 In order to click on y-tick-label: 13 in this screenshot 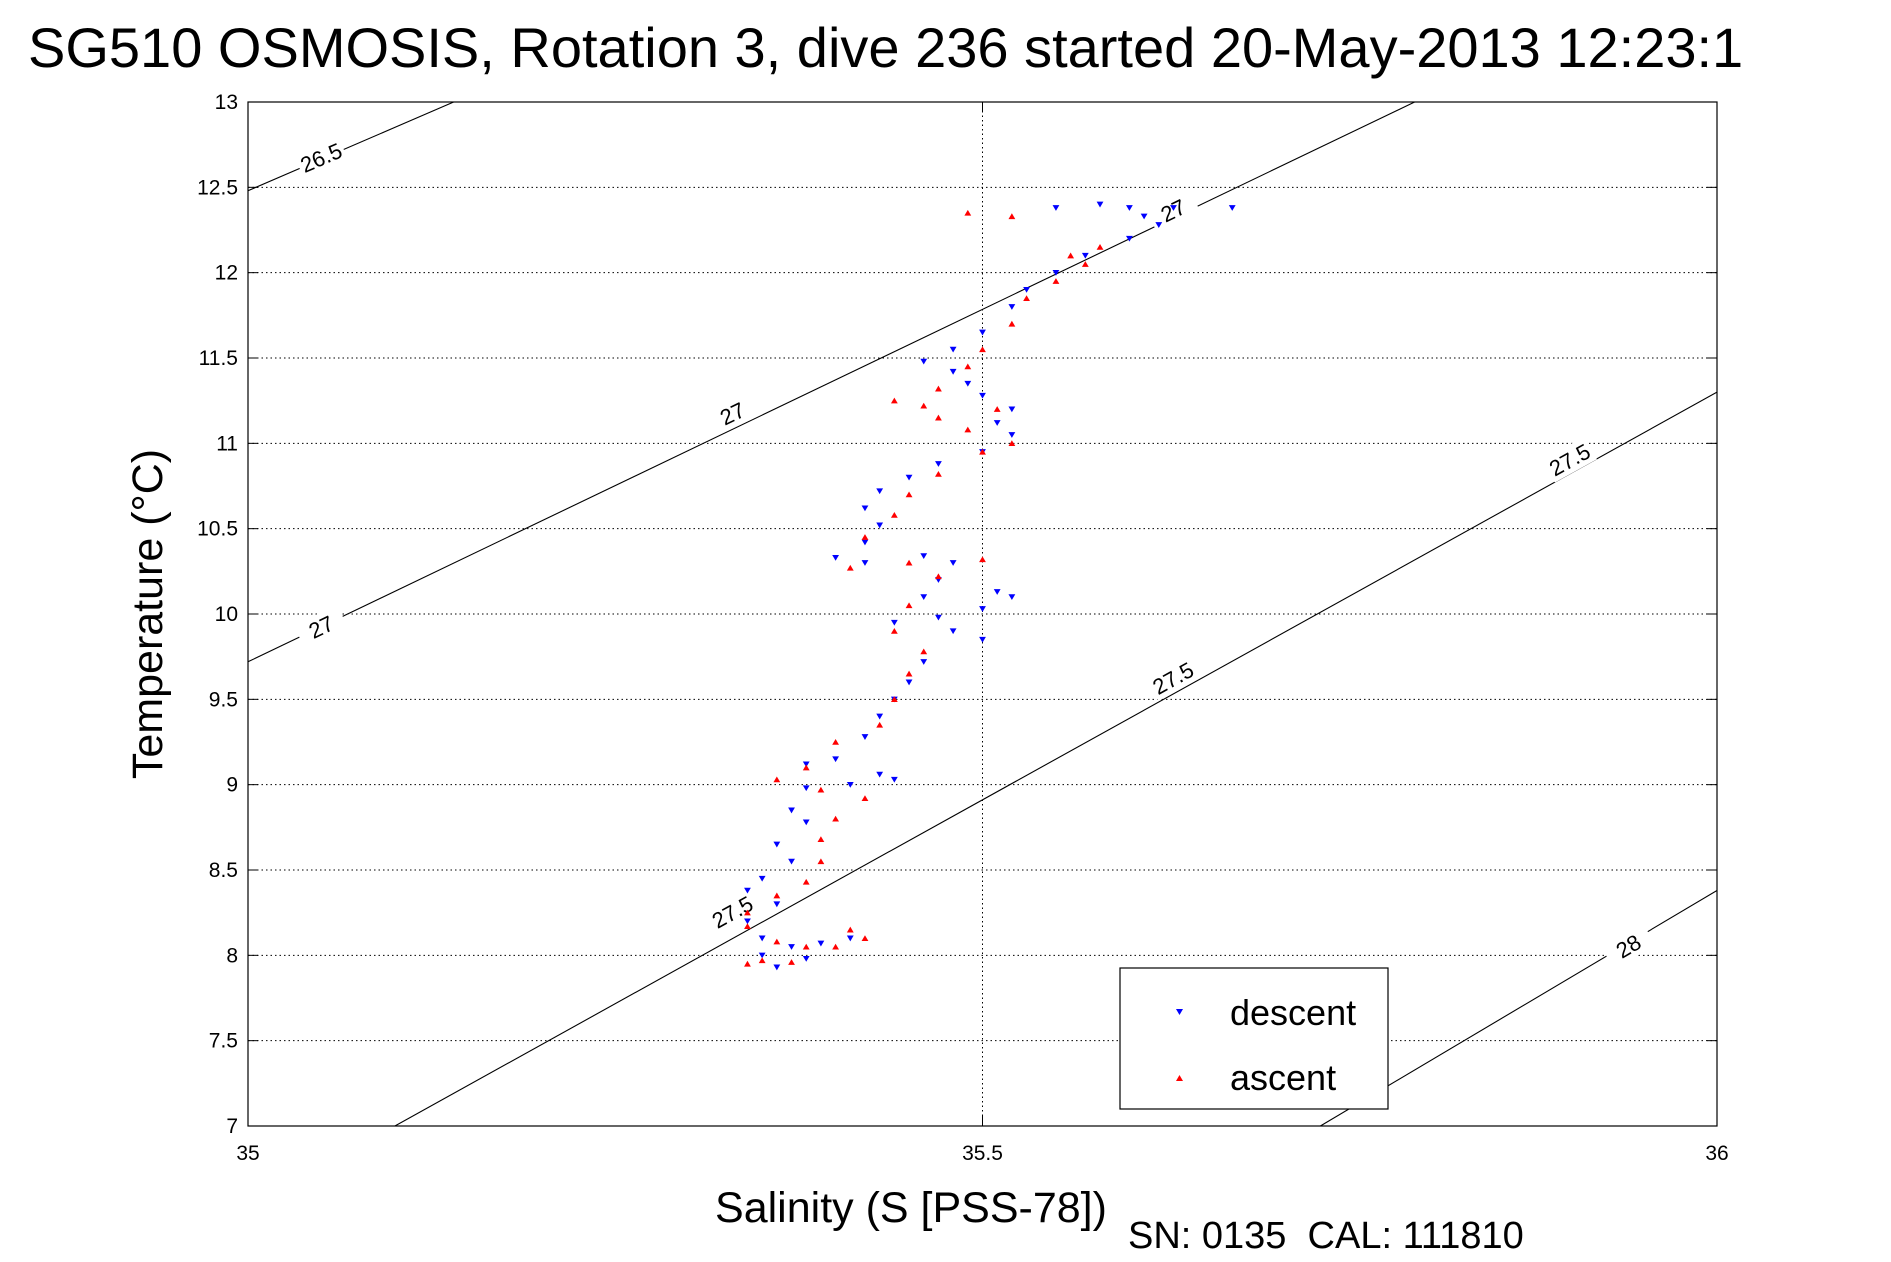, I will do `click(226, 102)`.